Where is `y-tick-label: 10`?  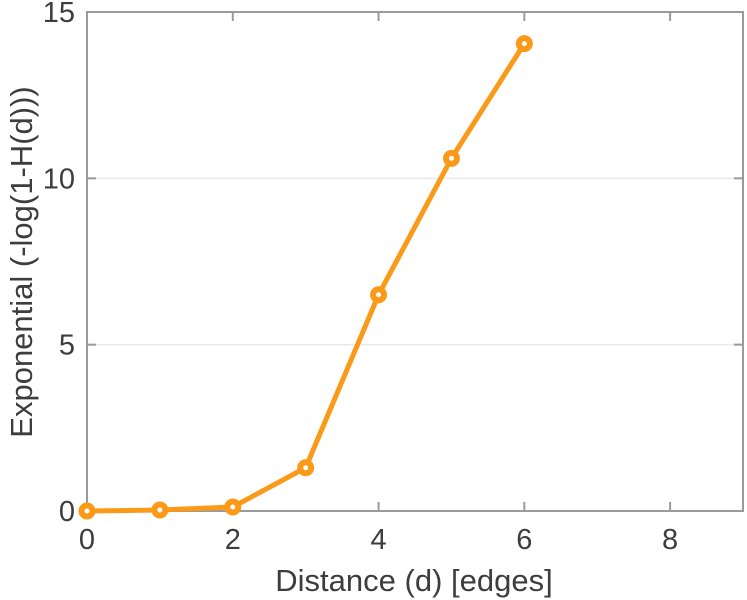 y-tick-label: 10 is located at coordinates (59, 179).